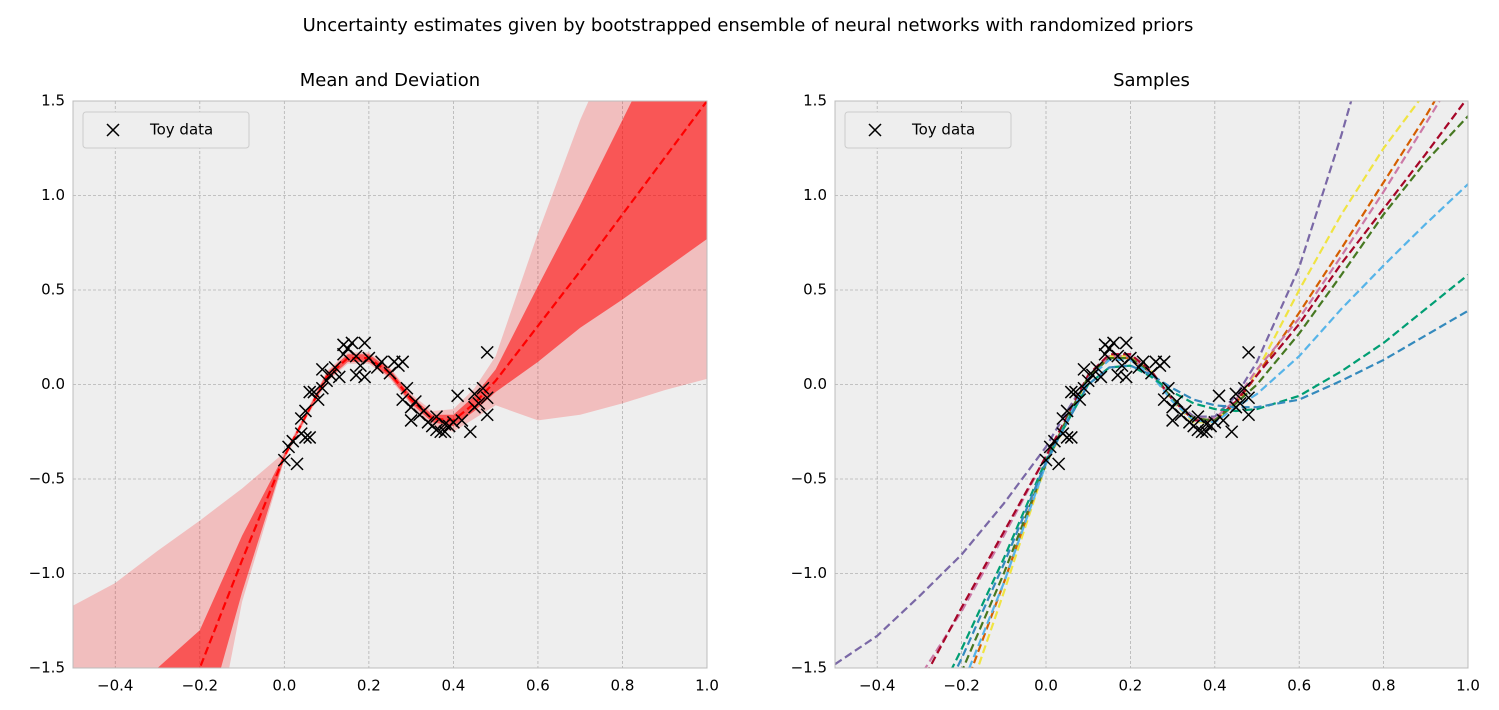 The width and height of the screenshot is (1499, 710). I want to click on y-tick-label: 1.5, so click(815, 101).